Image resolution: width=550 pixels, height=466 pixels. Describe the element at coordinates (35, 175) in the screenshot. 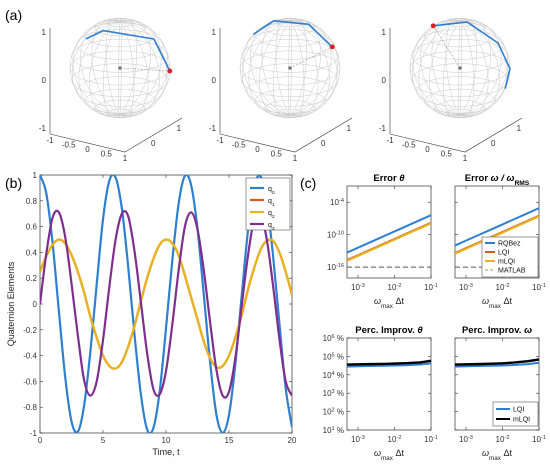

I see `y-tick-label: 1` at that location.